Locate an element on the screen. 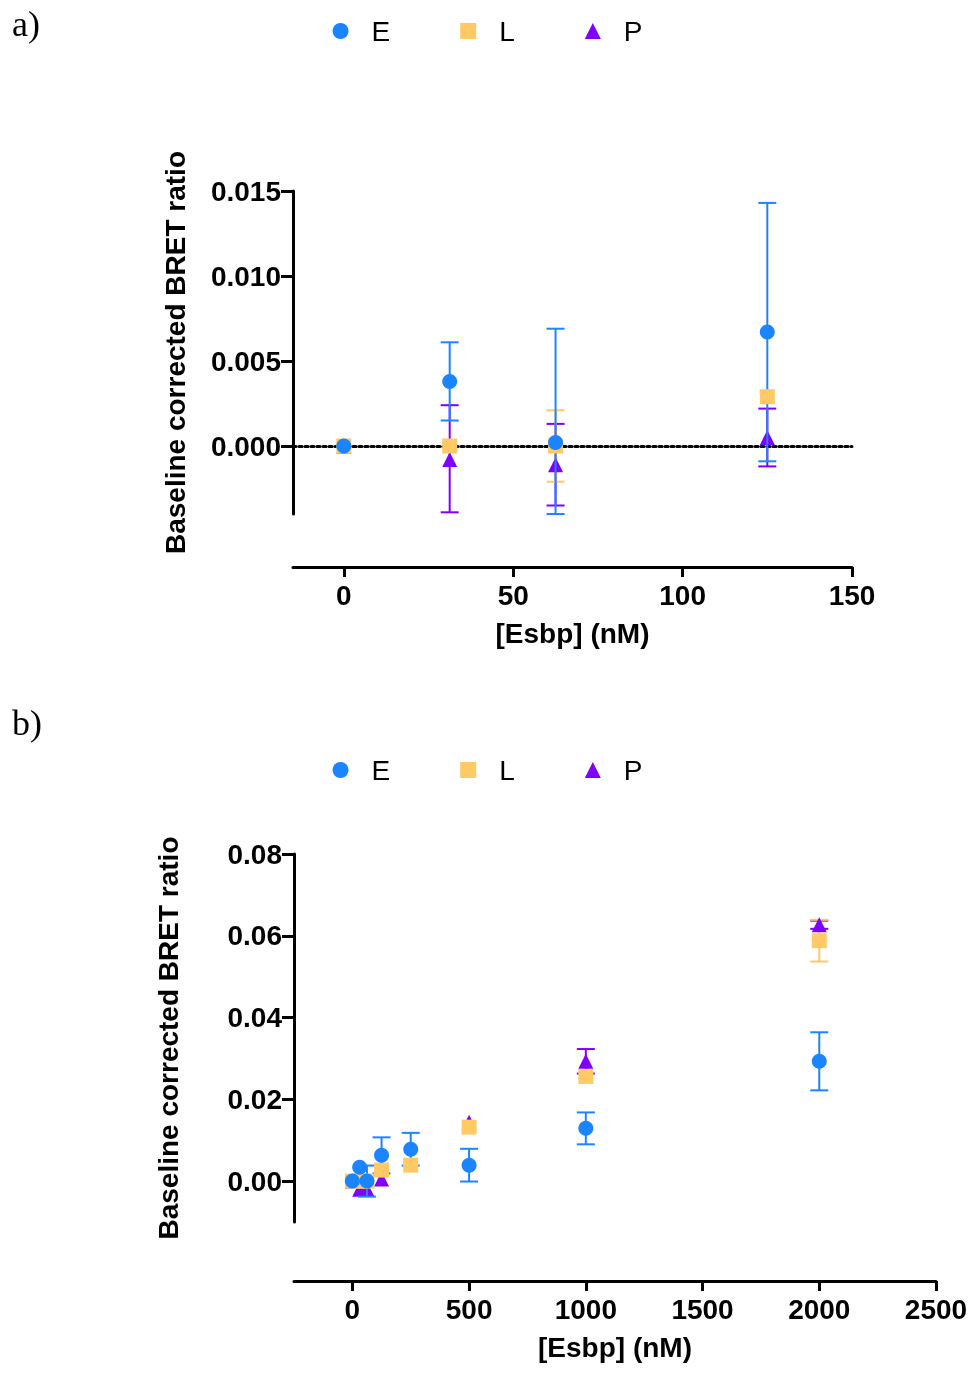 The height and width of the screenshot is (1398, 975). y-tick-label: 0.06 is located at coordinates (254, 936).